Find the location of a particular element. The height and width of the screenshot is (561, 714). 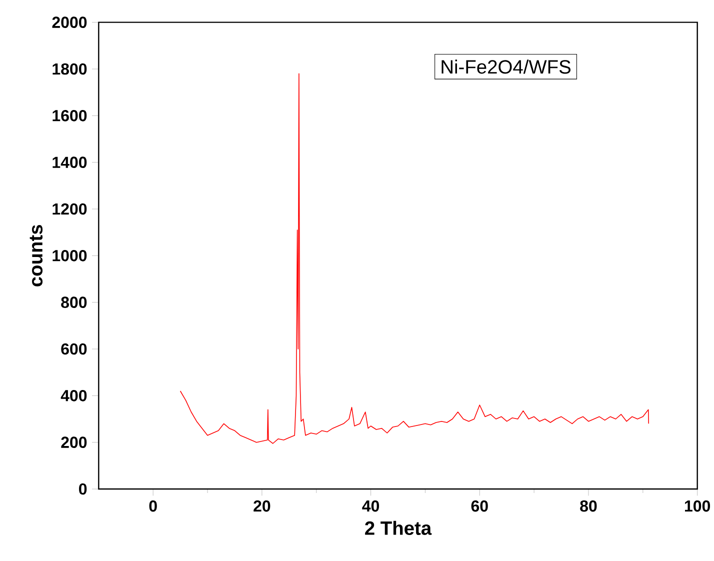

y-tick-label: 800 is located at coordinates (74, 302).